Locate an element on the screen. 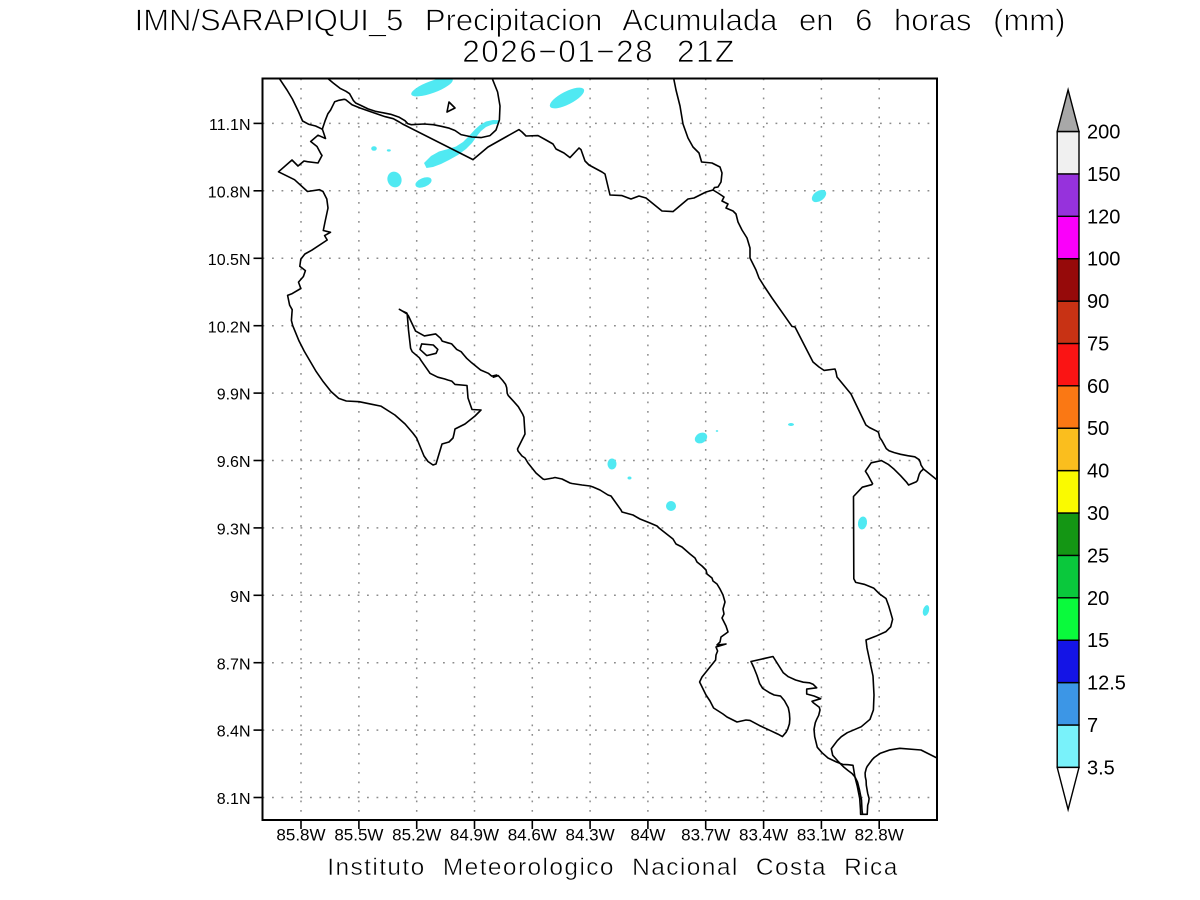 The width and height of the screenshot is (1200, 900). svg-text: 84.3W is located at coordinates (590, 835).